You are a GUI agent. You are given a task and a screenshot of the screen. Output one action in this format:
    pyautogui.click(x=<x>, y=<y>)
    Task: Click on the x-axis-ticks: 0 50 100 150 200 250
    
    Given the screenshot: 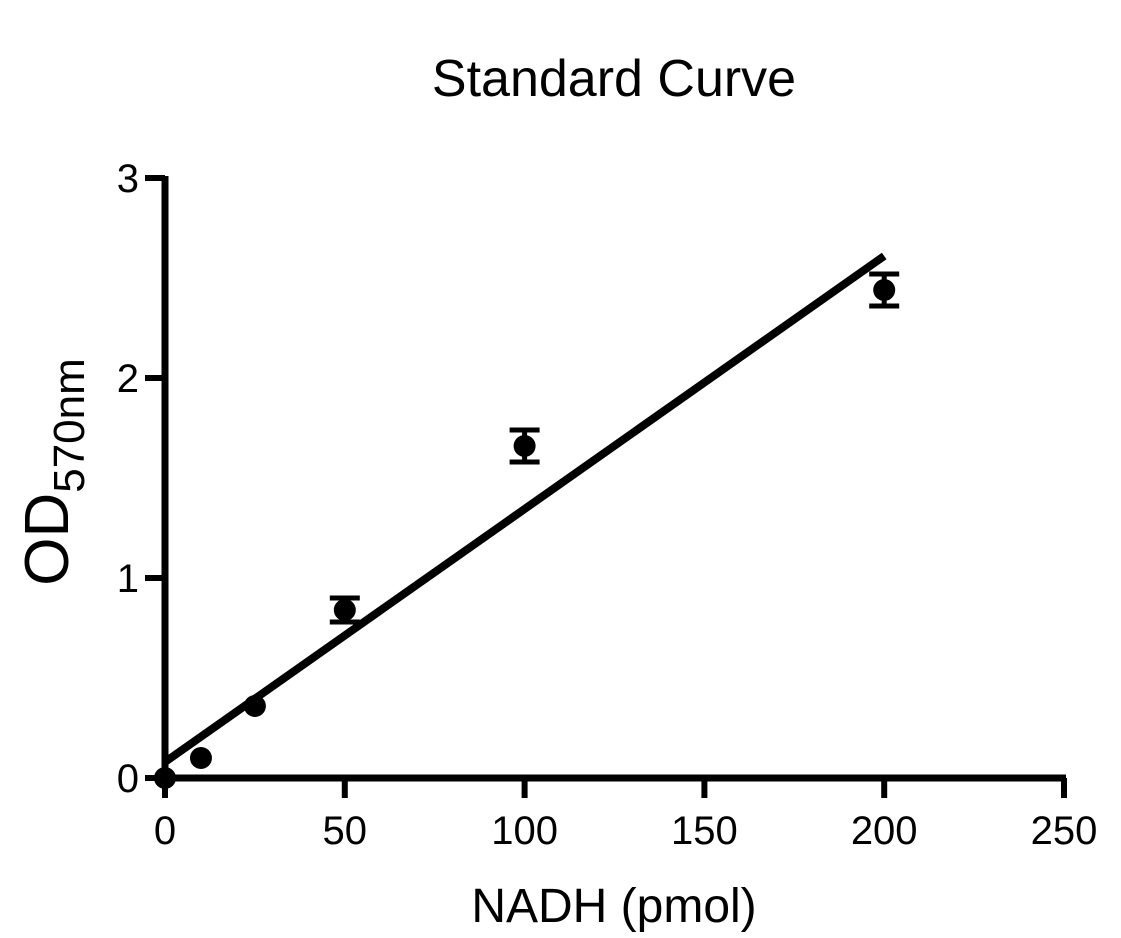 What is the action you would take?
    pyautogui.click(x=626, y=815)
    